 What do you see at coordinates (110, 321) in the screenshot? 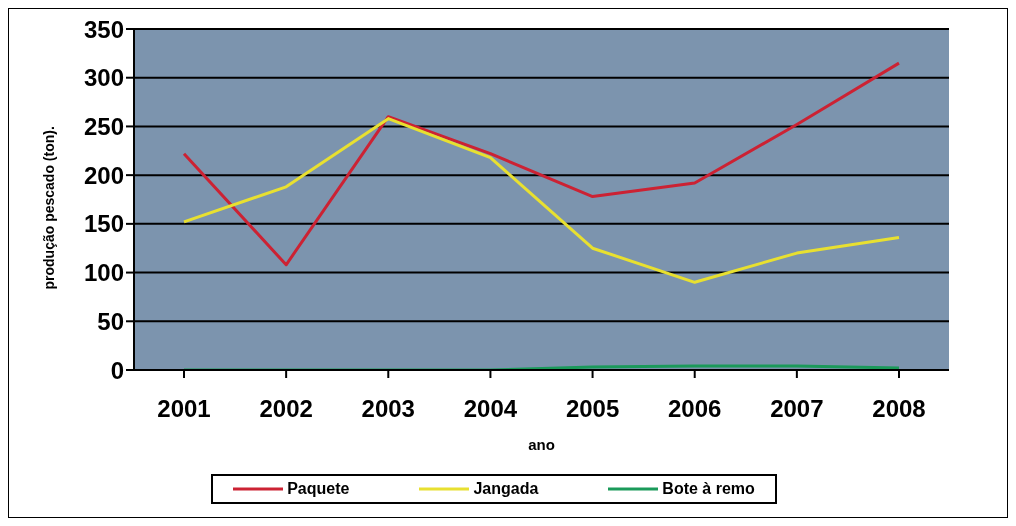
I see `y-tick-label: 50` at bounding box center [110, 321].